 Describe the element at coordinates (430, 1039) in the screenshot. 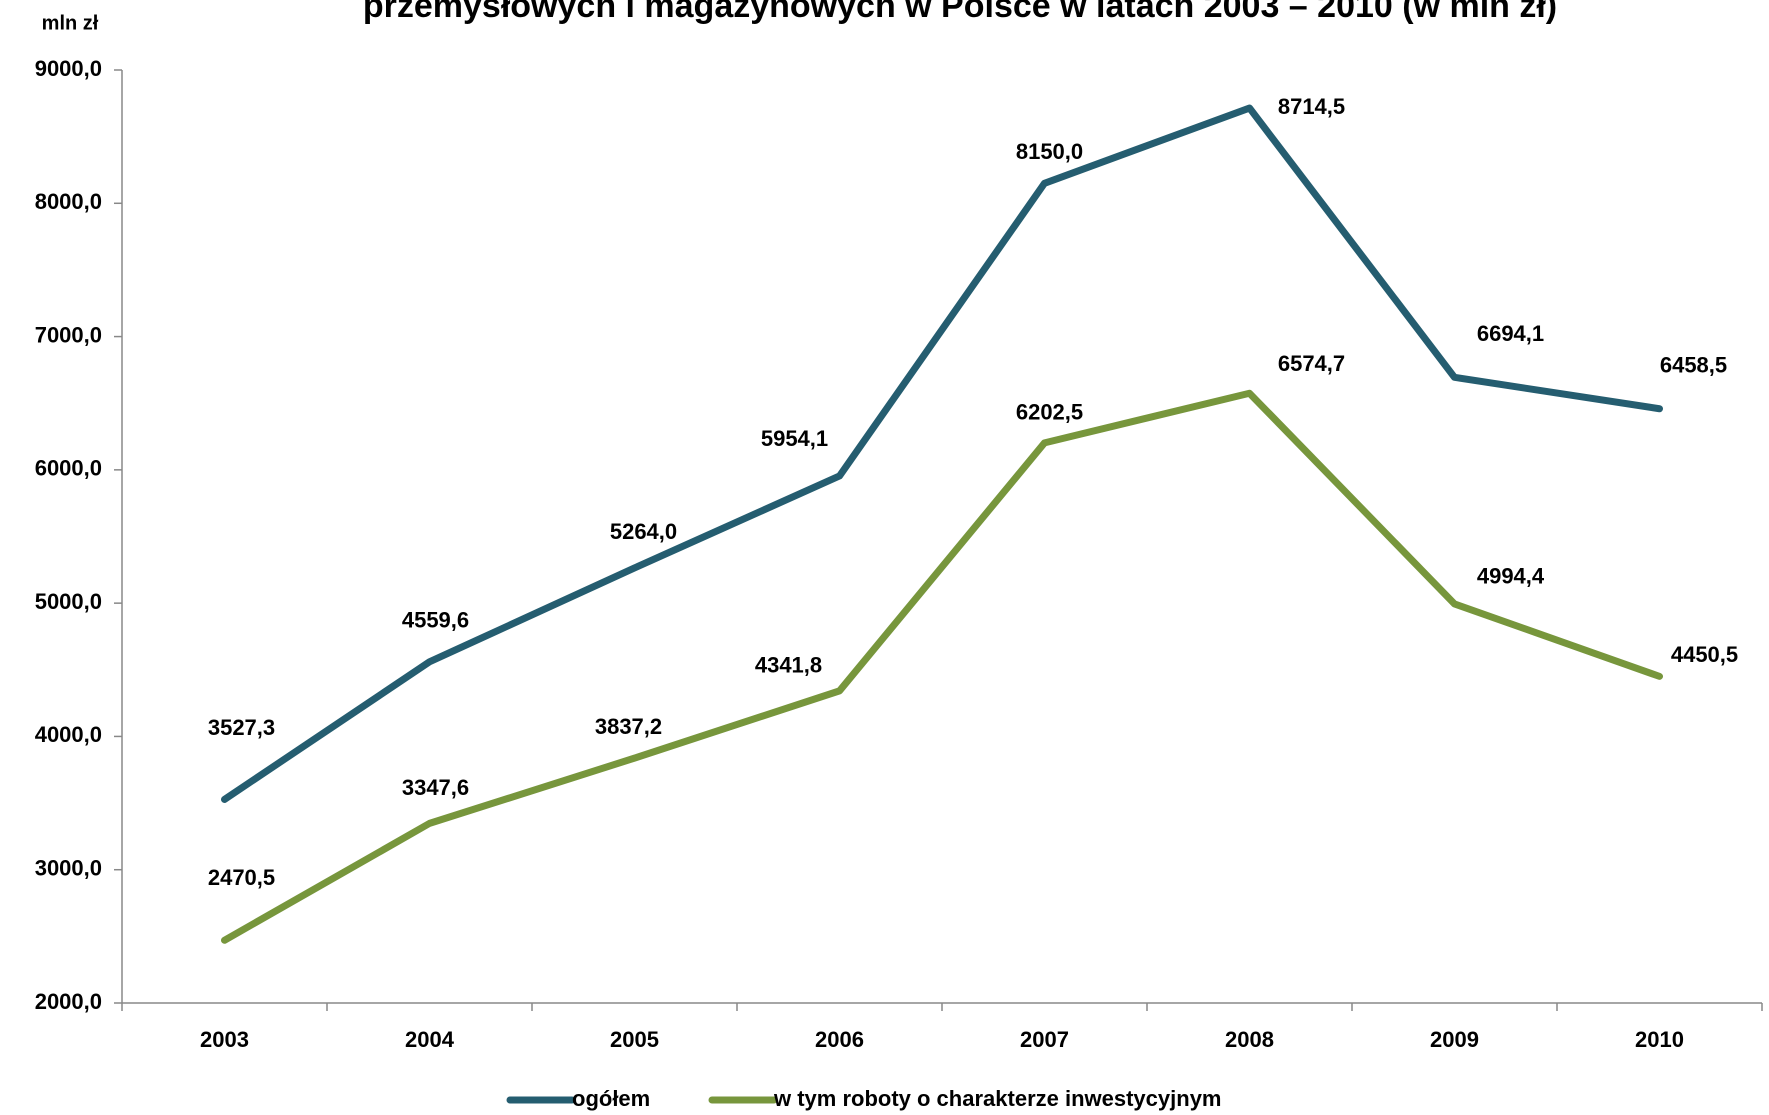

I see `x-tick-label: 2004` at that location.